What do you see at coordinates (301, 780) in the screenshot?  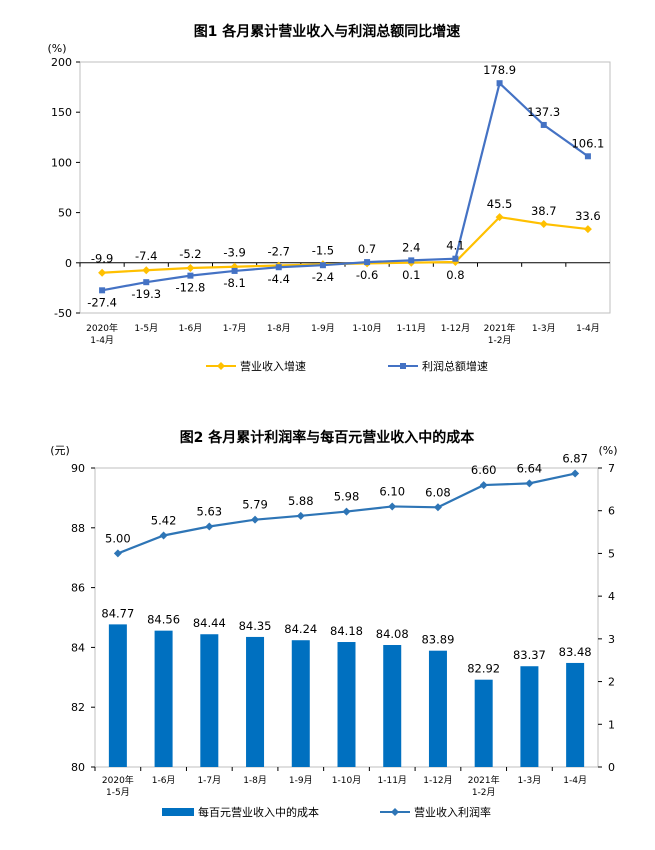 I see `chart-2-x-tick-label: 1-9月` at bounding box center [301, 780].